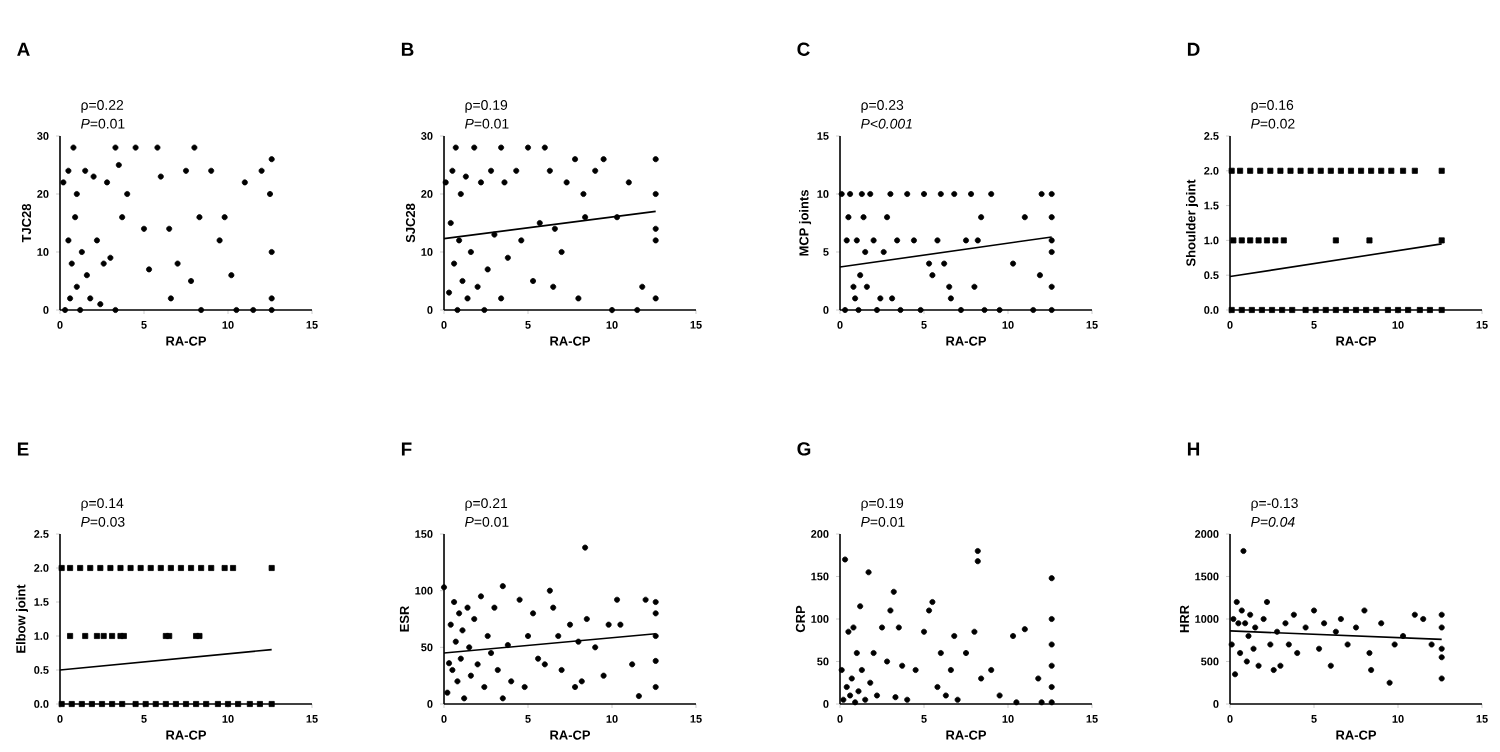  What do you see at coordinates (406, 449) in the screenshot?
I see `chart-title: F` at bounding box center [406, 449].